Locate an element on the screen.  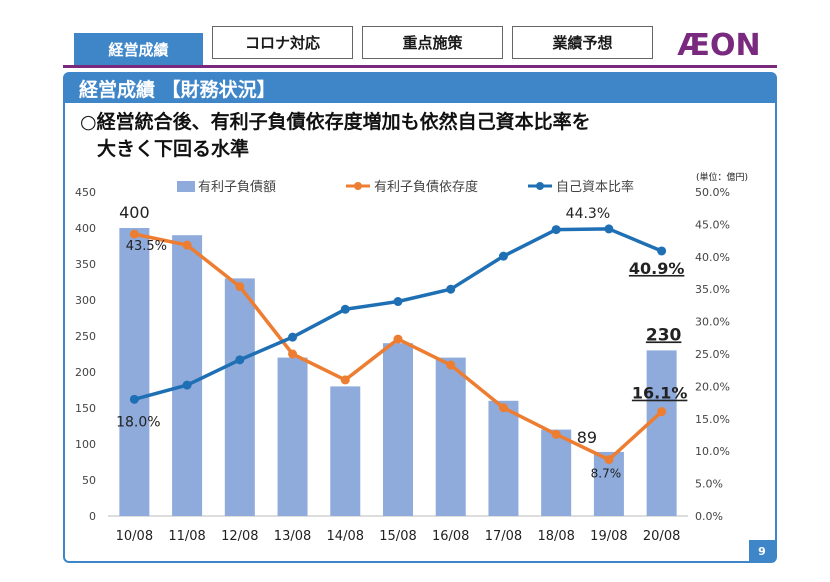
aeon-logo: ÆON is located at coordinates (718, 45).